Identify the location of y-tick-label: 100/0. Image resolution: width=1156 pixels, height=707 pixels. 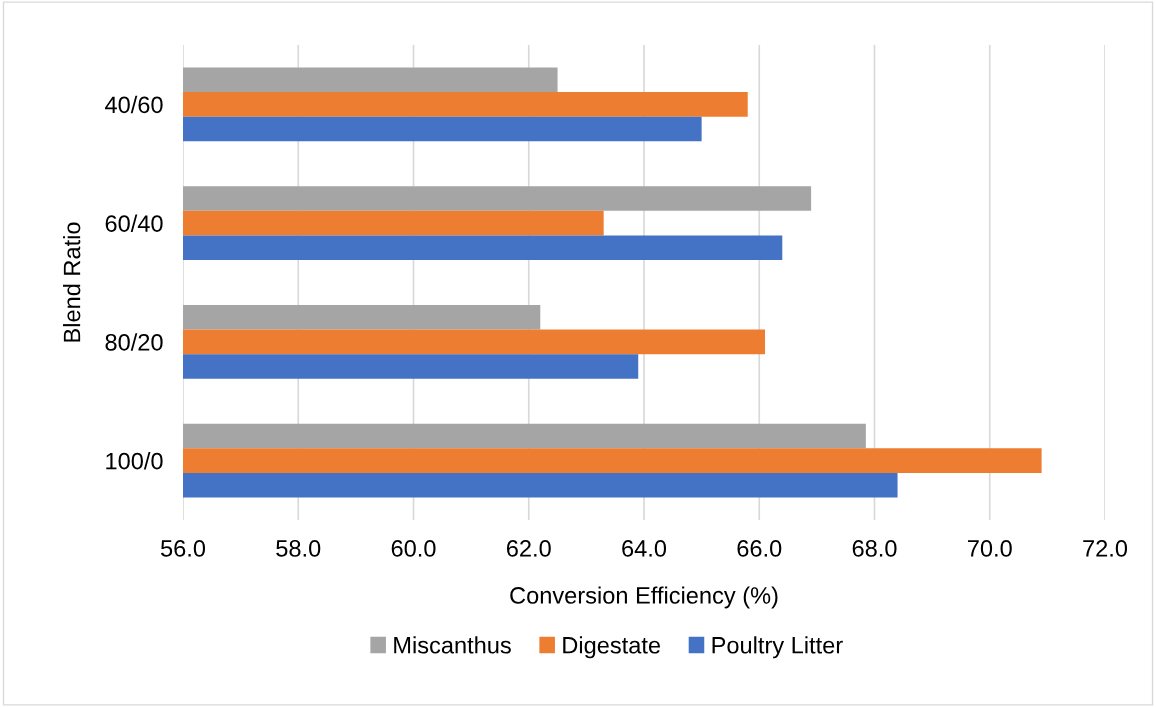
(134, 461).